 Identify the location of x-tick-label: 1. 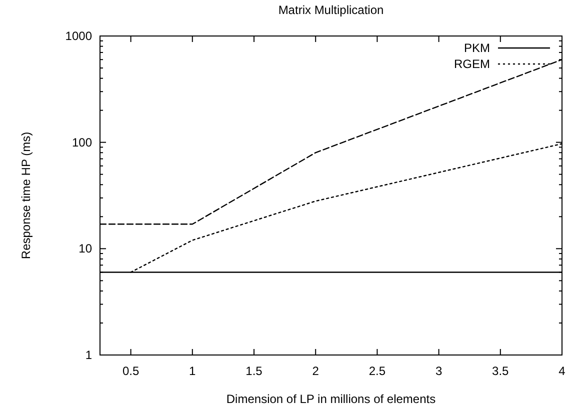
(192, 371).